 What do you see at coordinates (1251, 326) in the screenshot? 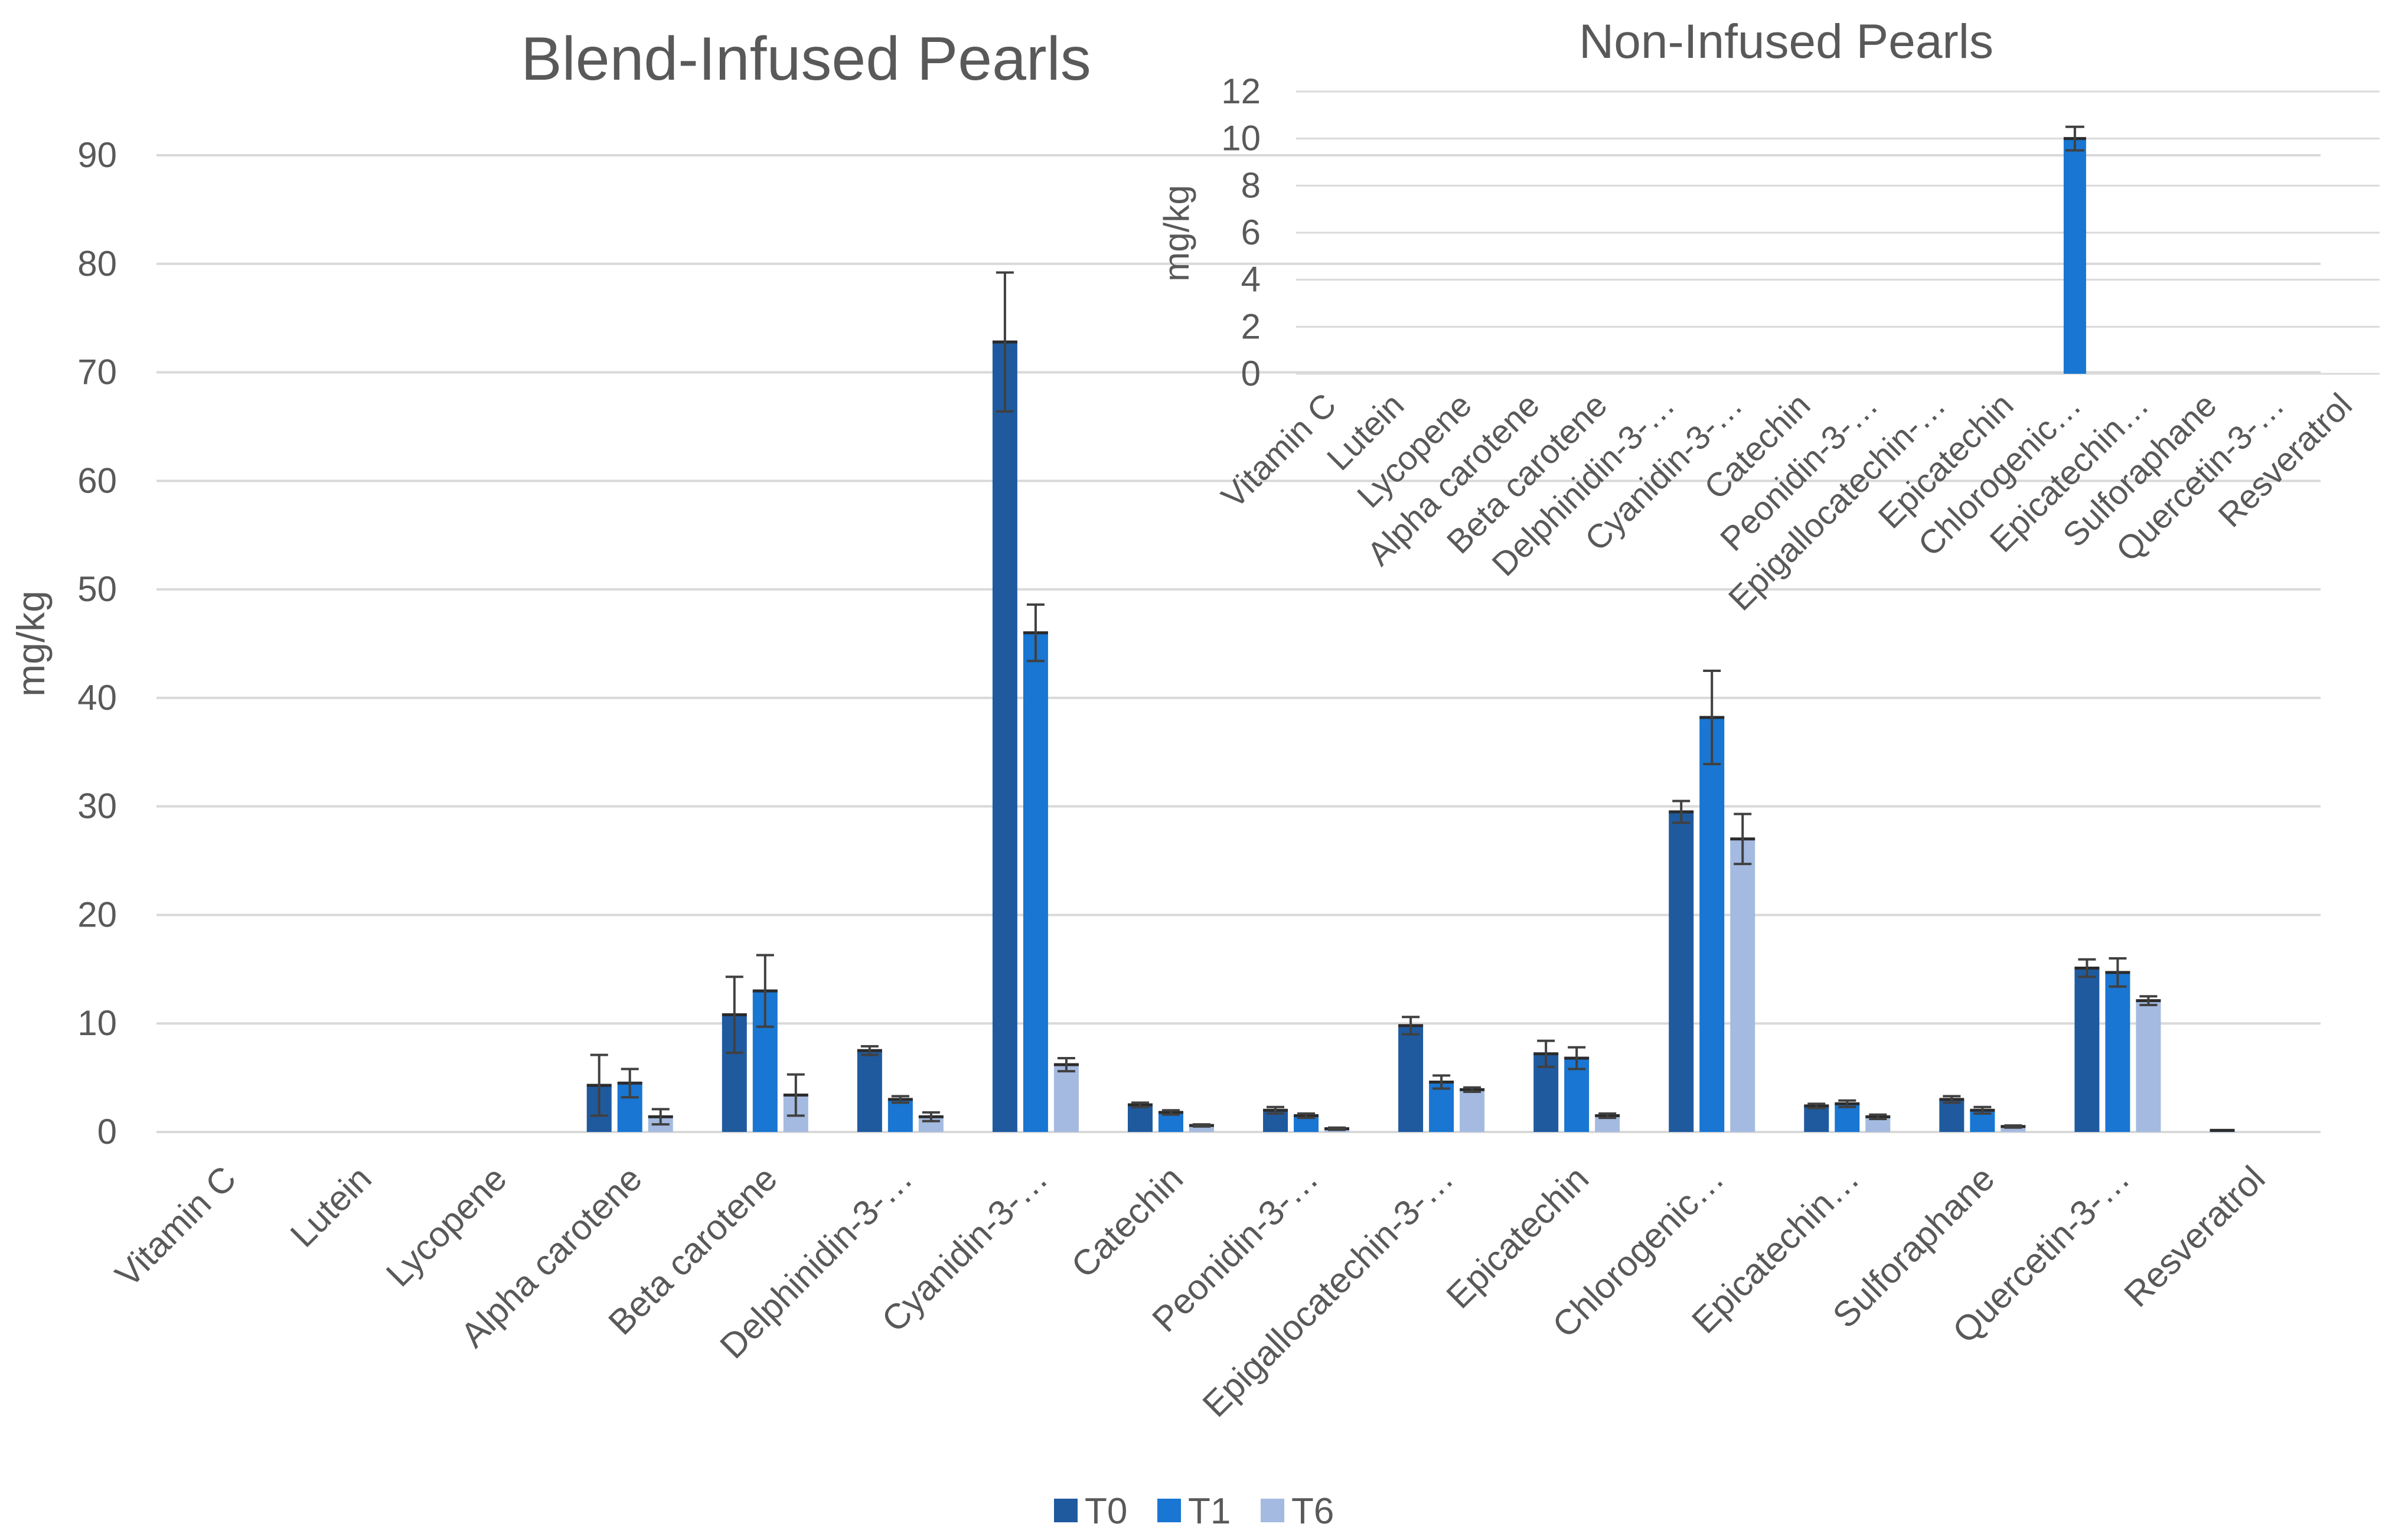
I see `y-tick-label: 2` at bounding box center [1251, 326].